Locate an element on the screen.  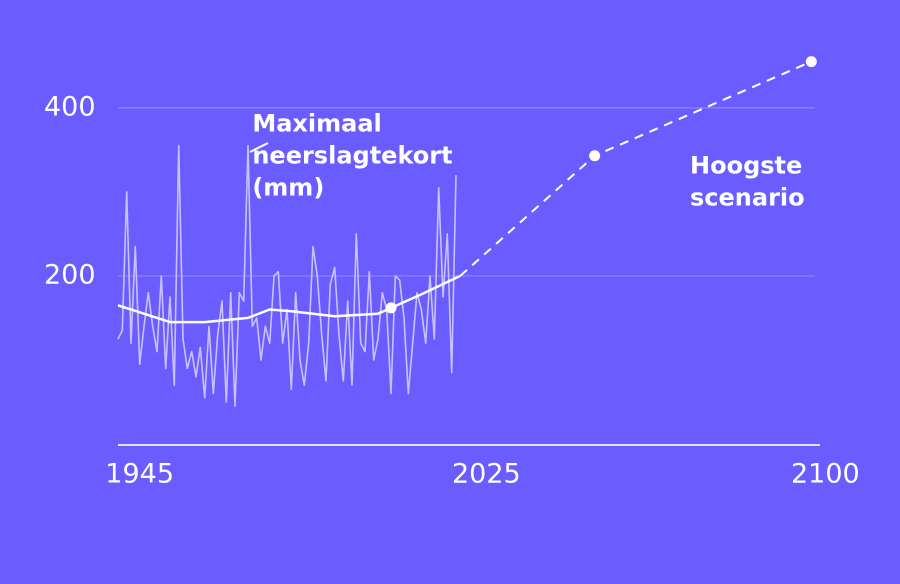
y-tick-label: 200 is located at coordinates (70, 274).